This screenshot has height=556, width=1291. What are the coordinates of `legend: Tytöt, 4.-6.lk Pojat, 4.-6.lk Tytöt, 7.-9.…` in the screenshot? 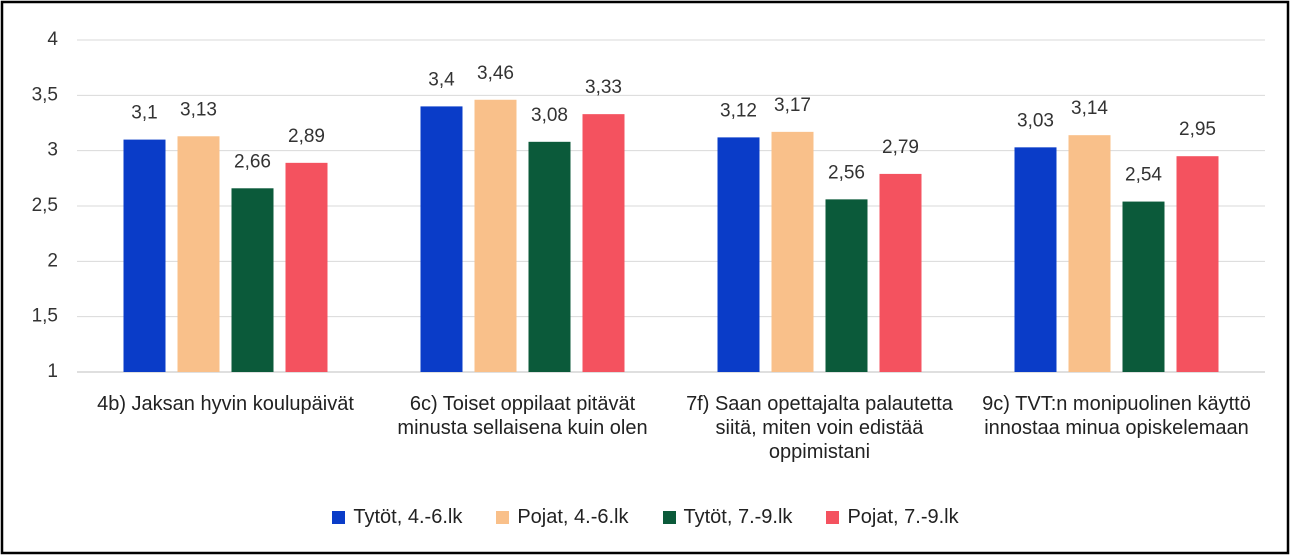 It's located at (645, 517).